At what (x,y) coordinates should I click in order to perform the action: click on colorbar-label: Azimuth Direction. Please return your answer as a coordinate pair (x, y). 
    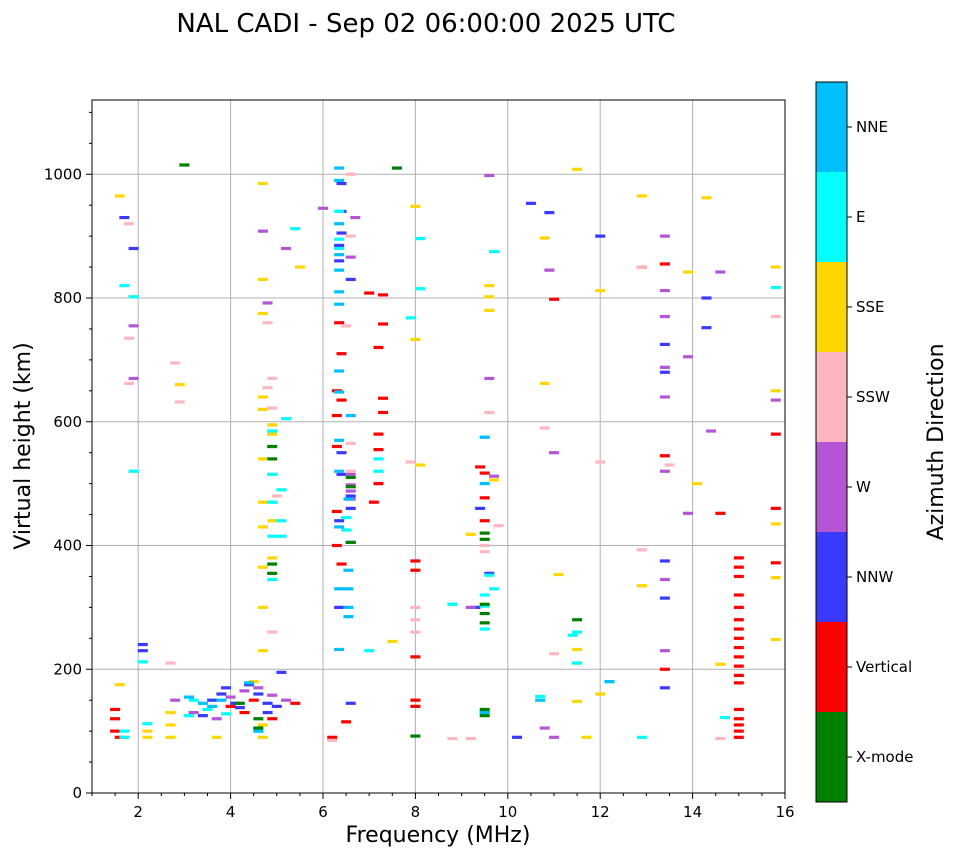
    Looking at the image, I should click on (936, 441).